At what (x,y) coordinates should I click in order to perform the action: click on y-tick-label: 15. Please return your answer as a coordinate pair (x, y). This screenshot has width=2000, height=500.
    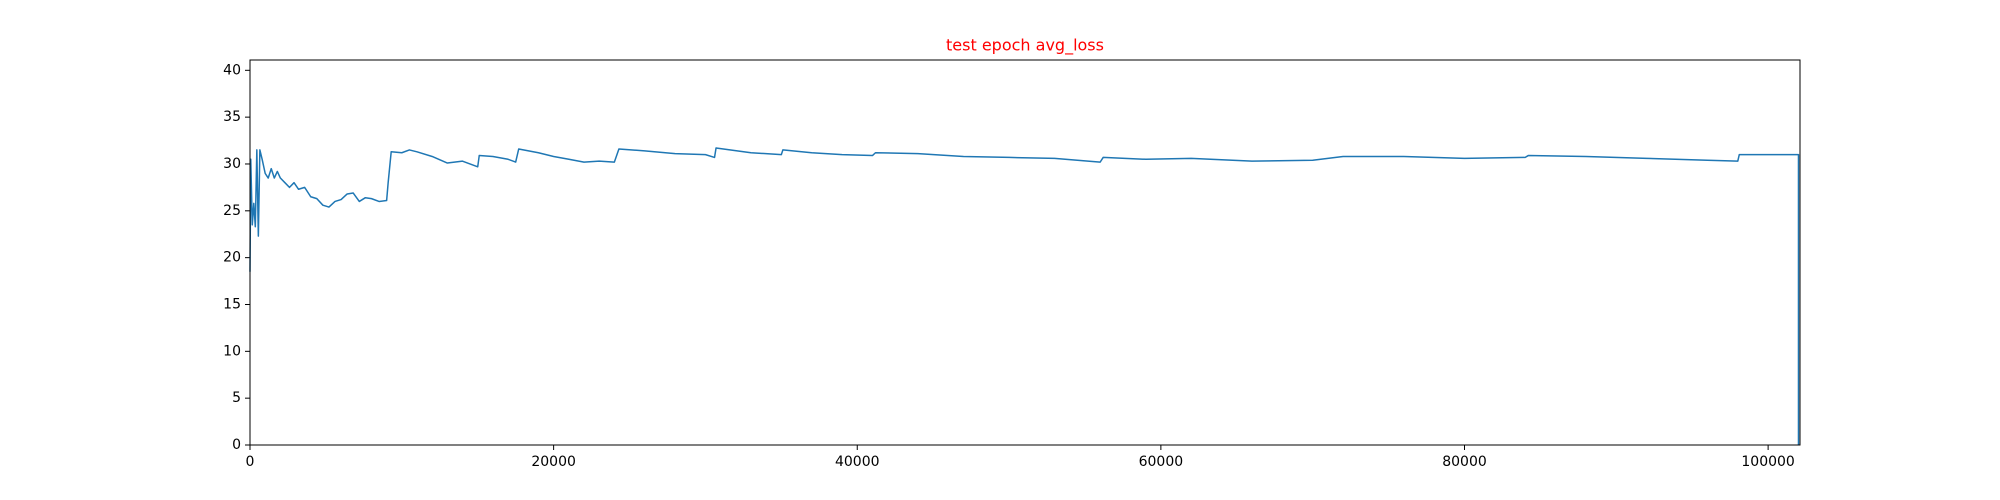
    Looking at the image, I should click on (232, 304).